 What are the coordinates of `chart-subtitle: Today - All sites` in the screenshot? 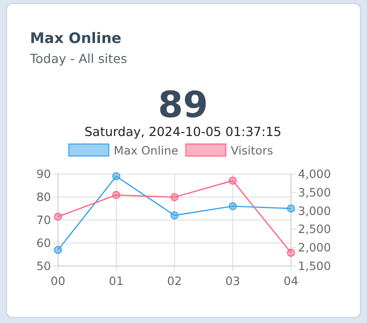 It's located at (78, 58).